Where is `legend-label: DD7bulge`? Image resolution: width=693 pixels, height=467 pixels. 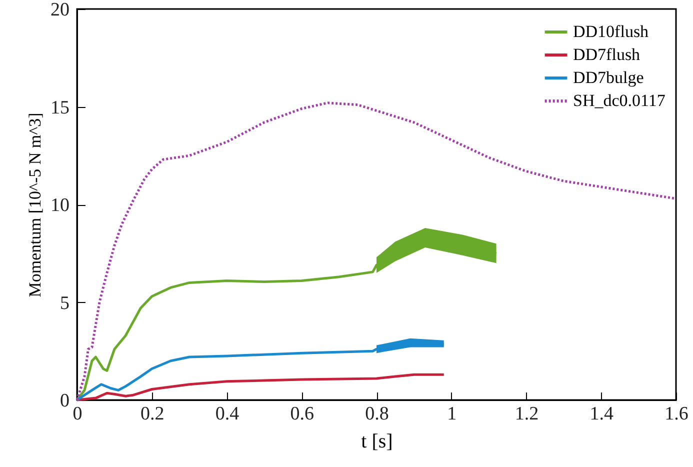 legend-label: DD7bulge is located at coordinates (608, 77).